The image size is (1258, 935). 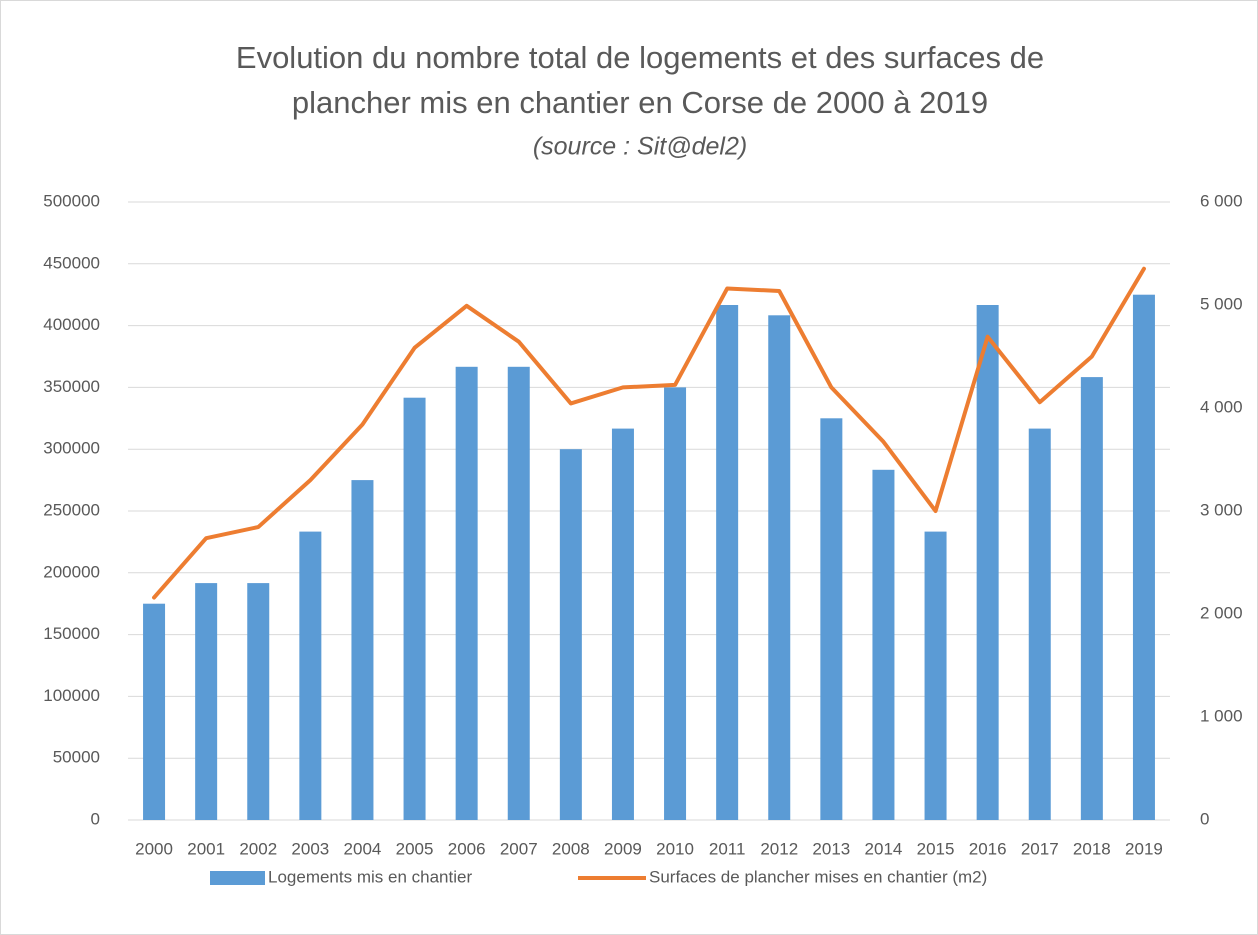 I want to click on x-tick-label: 2000, so click(x=154, y=848).